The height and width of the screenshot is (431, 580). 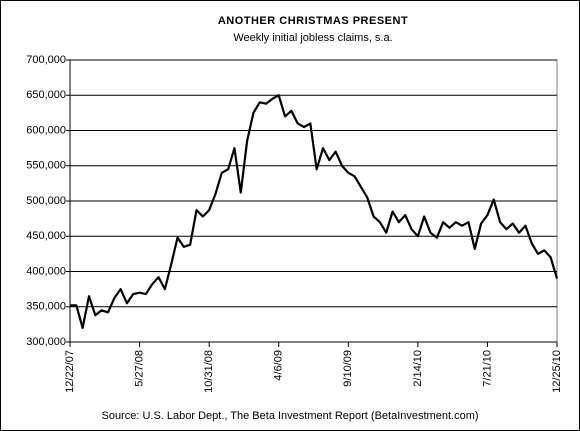 What do you see at coordinates (46, 342) in the screenshot?
I see `y-tick-label: 300,000` at bounding box center [46, 342].